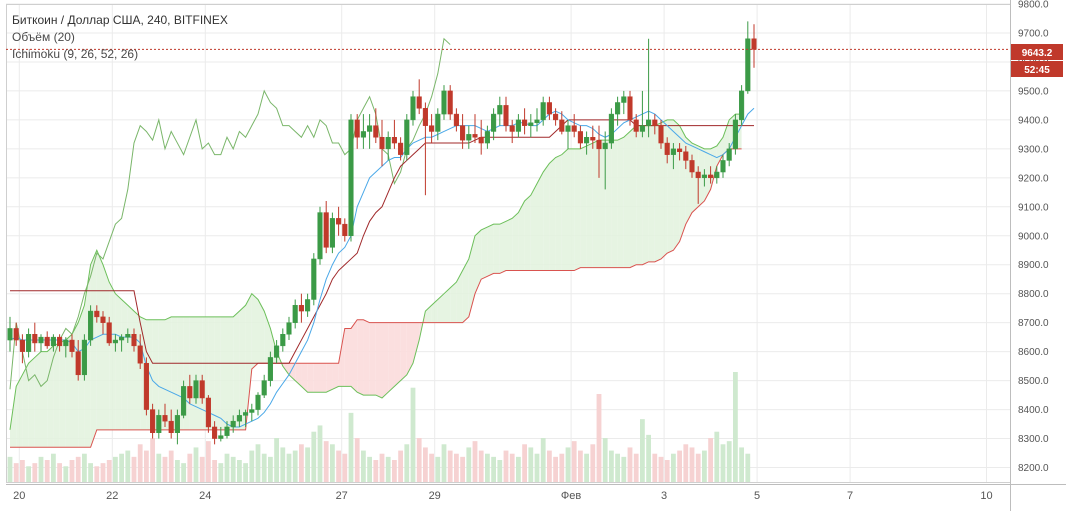 The image size is (1066, 511). I want to click on y-tick-label: 9500.0, so click(1033, 91).